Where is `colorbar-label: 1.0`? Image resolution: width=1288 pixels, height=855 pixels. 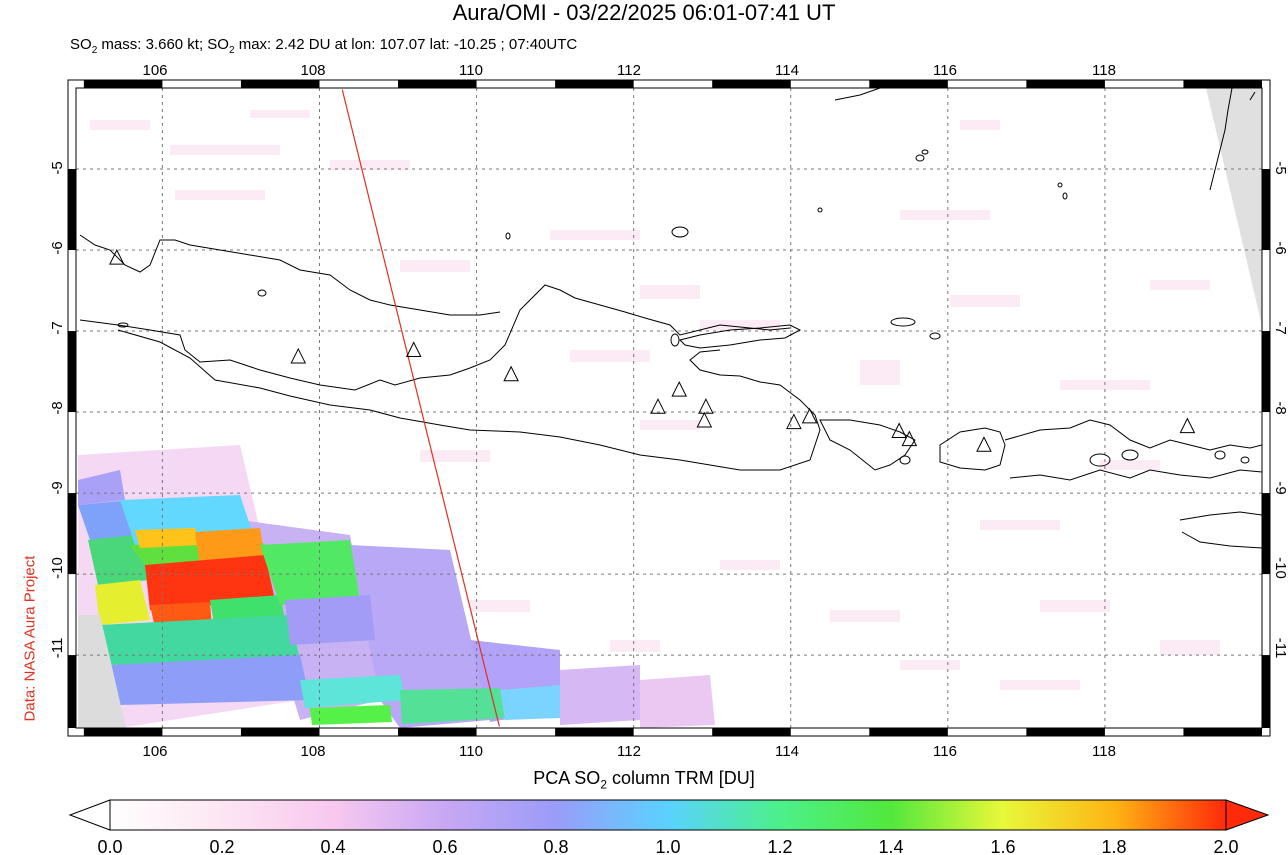
colorbar-label: 1.0 is located at coordinates (667, 846).